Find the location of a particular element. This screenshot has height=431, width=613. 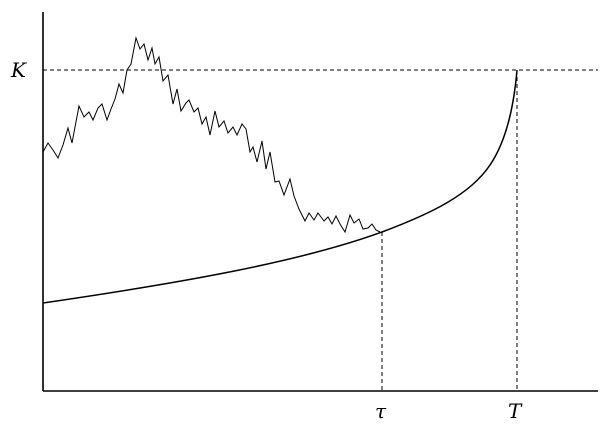

maturity-label: T is located at coordinates (515, 411).